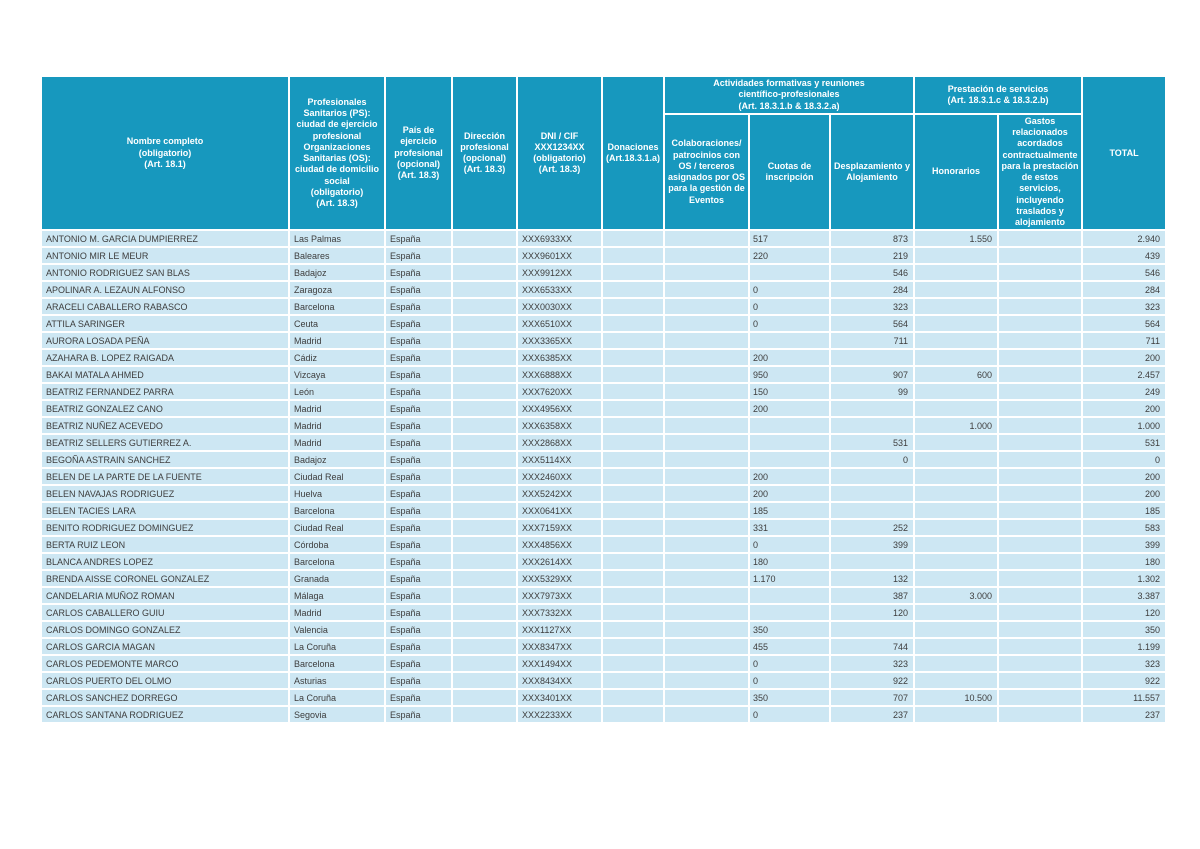  I want to click on cell-city: Granada, so click(337, 579).